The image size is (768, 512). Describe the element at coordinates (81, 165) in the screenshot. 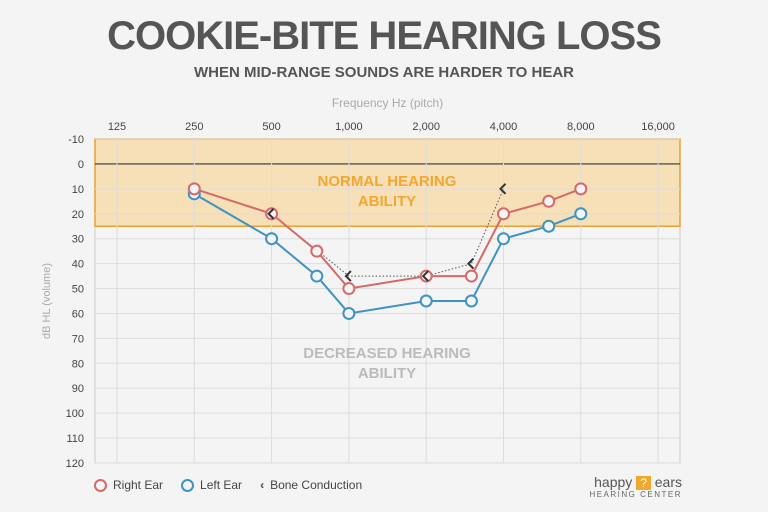

I see `y-tick-label: 0` at that location.